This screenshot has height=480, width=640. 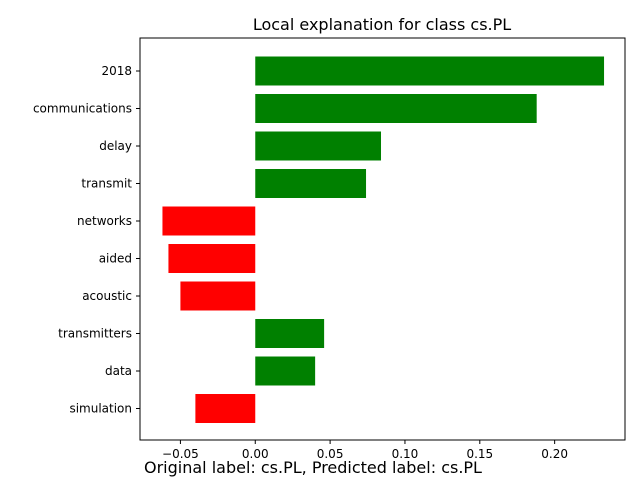 What do you see at coordinates (365, 450) in the screenshot?
I see `x-ticks: −0.05 0.00 0.05 0.10 0.15 0.20` at bounding box center [365, 450].